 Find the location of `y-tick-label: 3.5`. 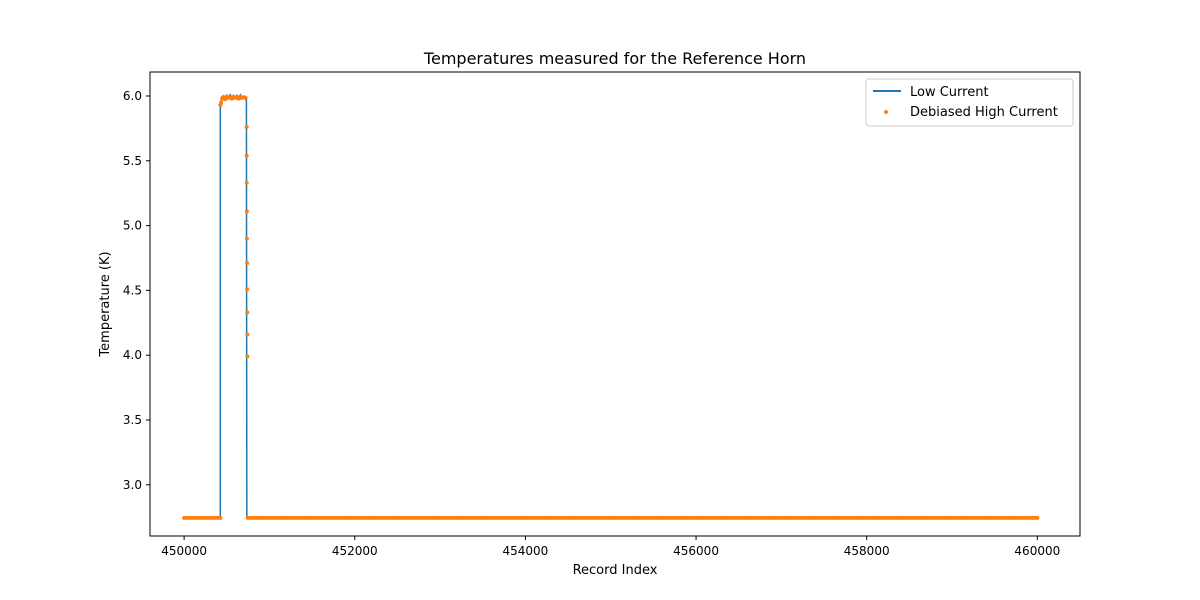

y-tick-label: 3.5 is located at coordinates (132, 420).